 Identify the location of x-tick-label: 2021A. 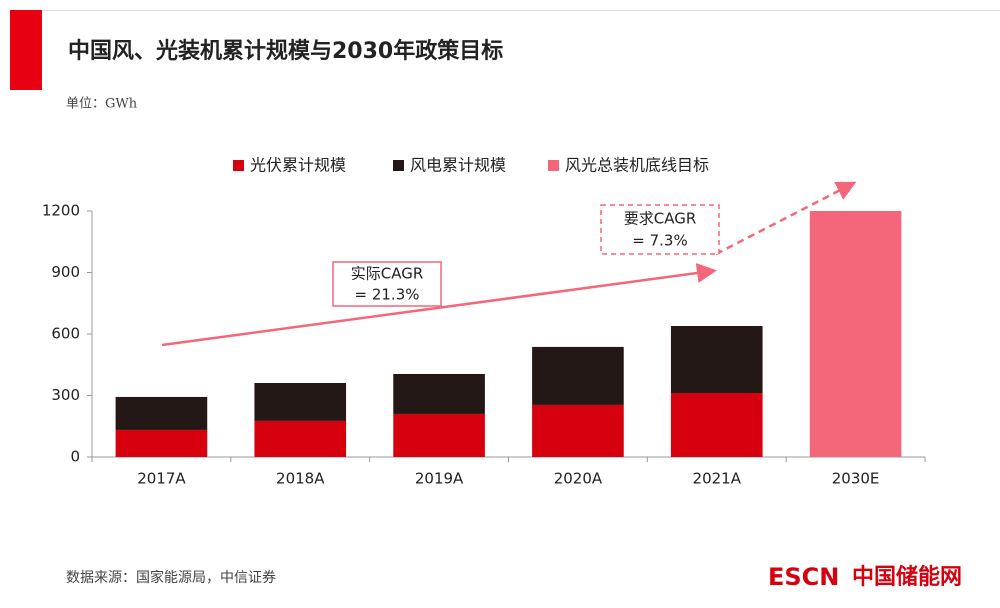
(717, 479).